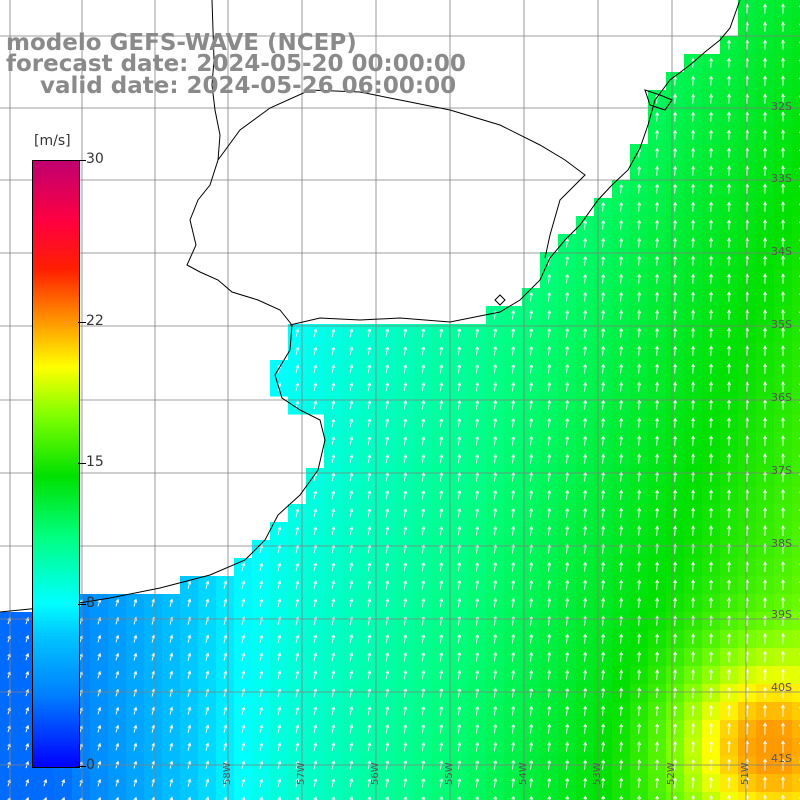 This screenshot has height=800, width=800. Describe the element at coordinates (236, 64) in the screenshot. I see `title-forecast-date: forecast date: 2024-05-20 00:00:00` at that location.